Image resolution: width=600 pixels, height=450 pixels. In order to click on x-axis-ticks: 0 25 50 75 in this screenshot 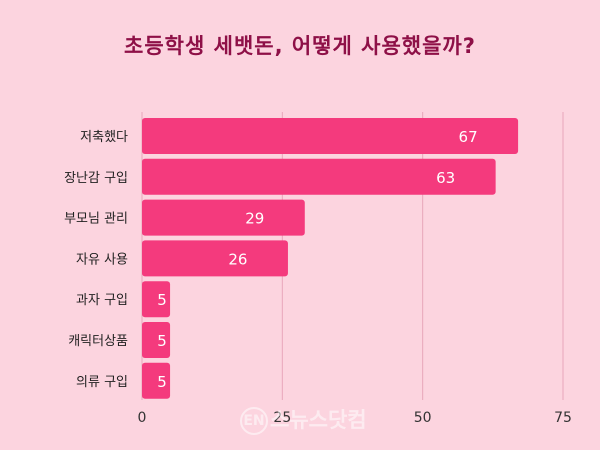, I will do `click(355, 418)`.